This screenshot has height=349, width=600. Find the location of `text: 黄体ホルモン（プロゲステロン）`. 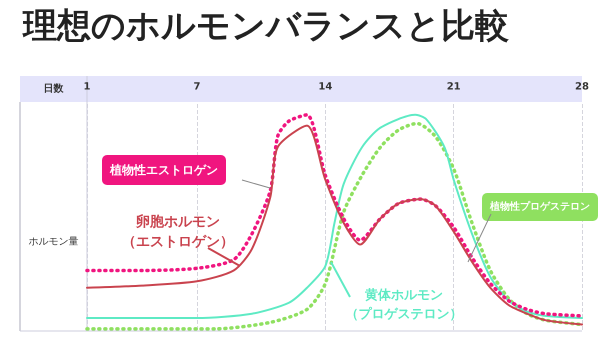

text: 黄体ホルモン（プロゲステロン） is located at coordinates (404, 305).